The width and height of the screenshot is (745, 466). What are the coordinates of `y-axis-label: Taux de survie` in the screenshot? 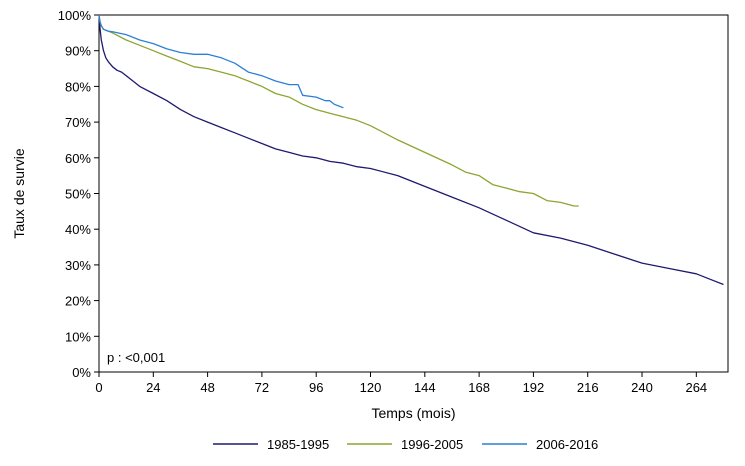 It's located at (19, 193).